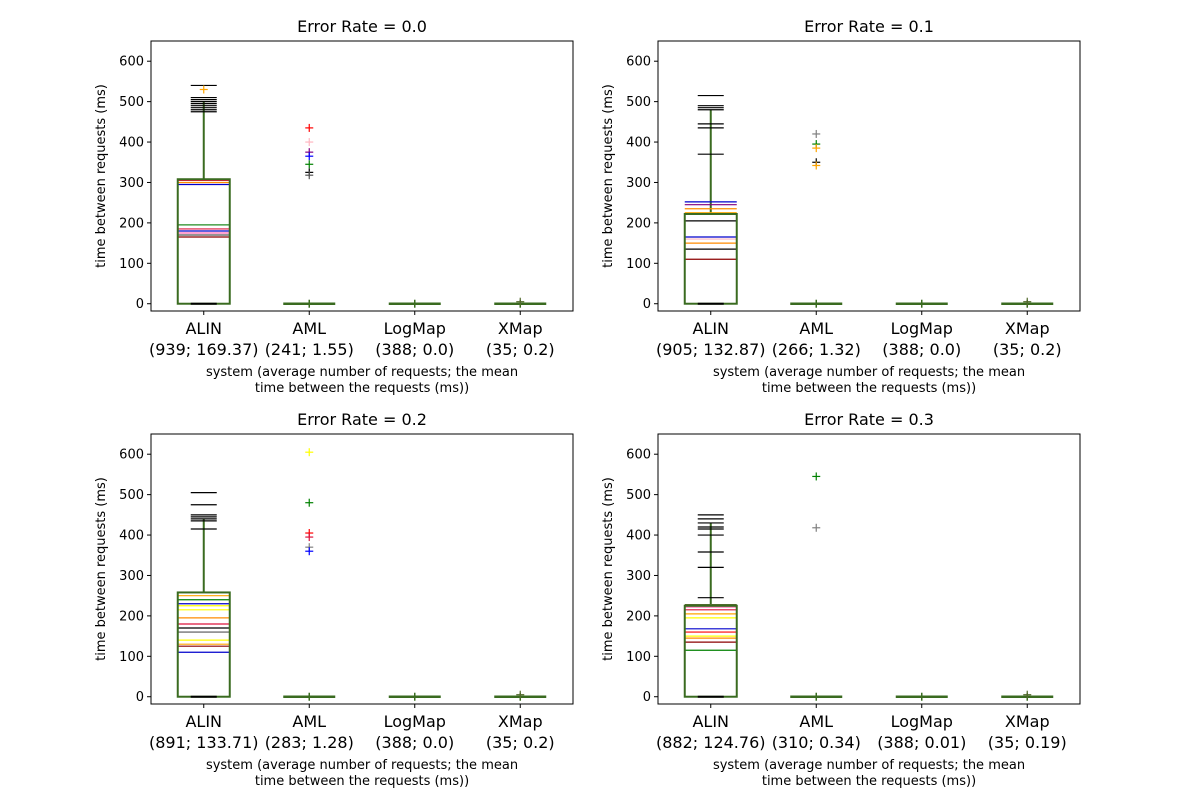 The image size is (1200, 800). Describe the element at coordinates (362, 419) in the screenshot. I see `subplot-title: Error Rate = 0.2` at that location.